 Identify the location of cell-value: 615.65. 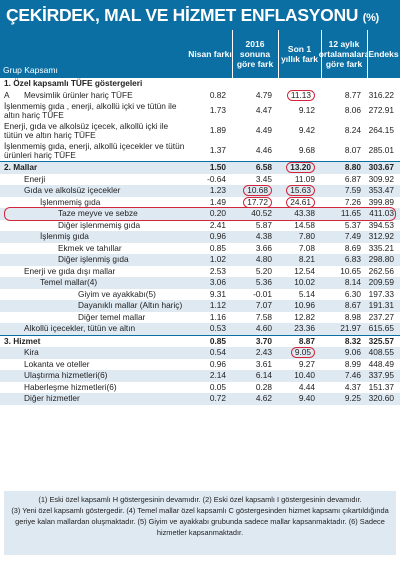
(383, 329).